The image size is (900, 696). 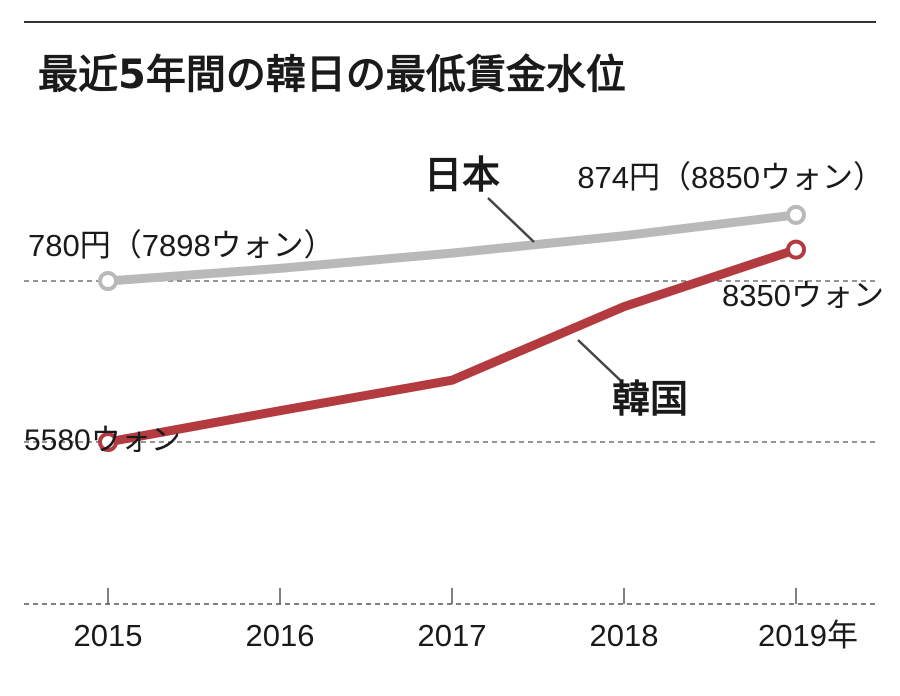 What do you see at coordinates (462, 176) in the screenshot?
I see `series-label-japan: 日本` at bounding box center [462, 176].